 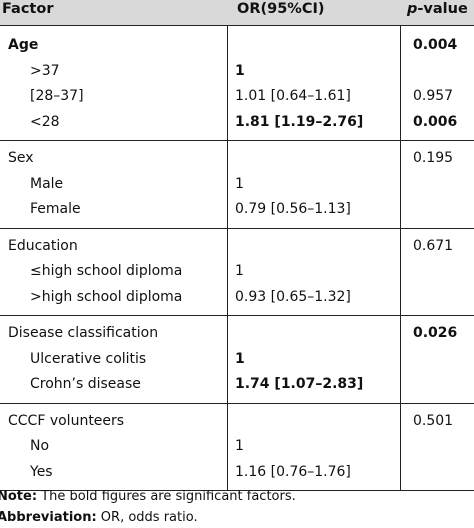 I want to click on factor-level: [28–37], so click(x=57, y=96).